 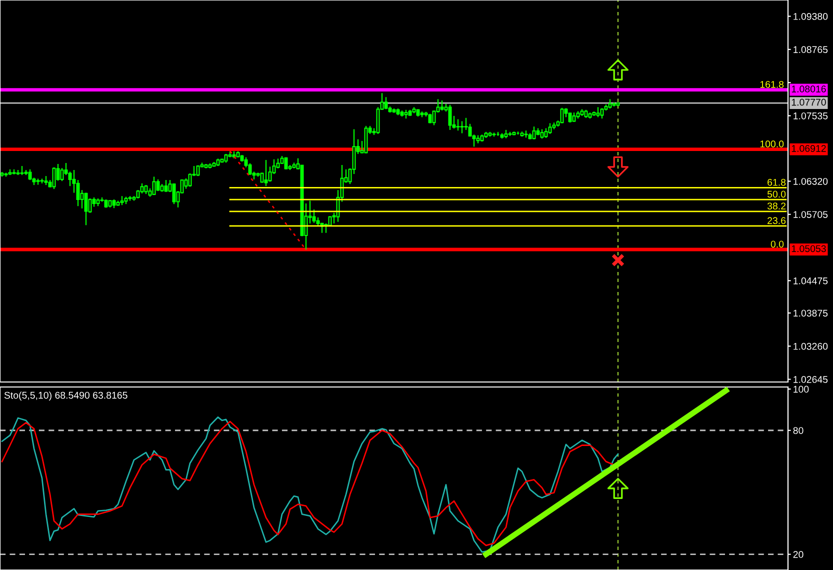 I want to click on y-tick-label: 80, so click(x=798, y=430).